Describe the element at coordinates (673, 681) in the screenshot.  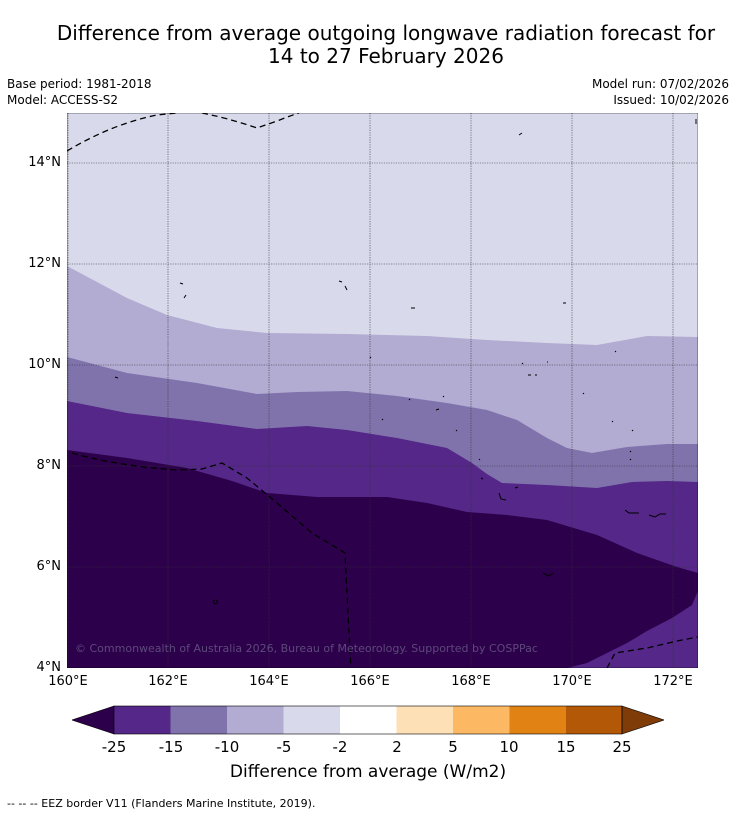
I see `lon-label-172e: 172°E` at that location.